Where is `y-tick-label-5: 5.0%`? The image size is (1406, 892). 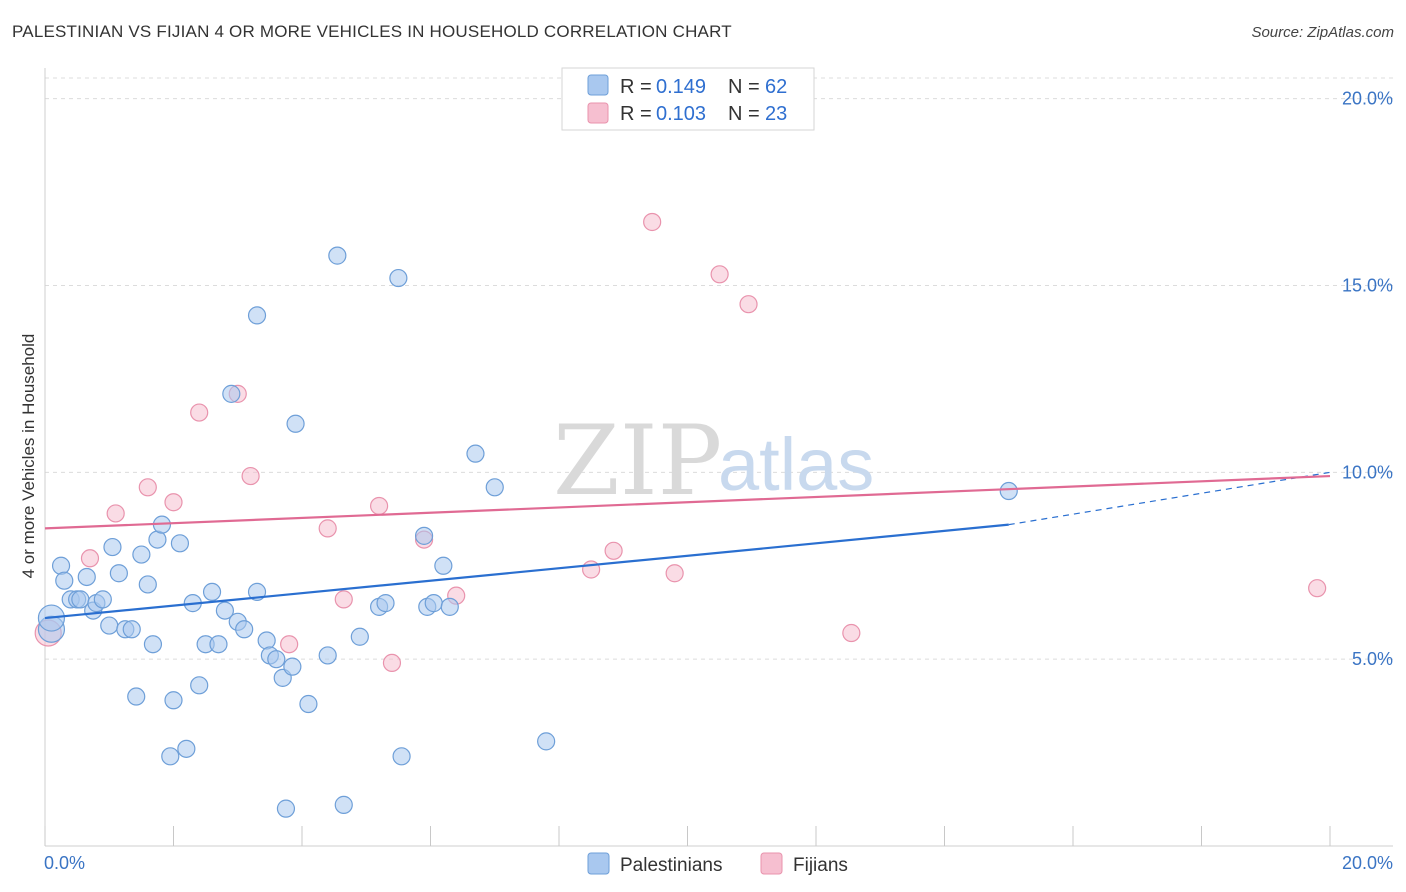
y-tick-label-5: 5.0% is located at coordinates (1372, 659).